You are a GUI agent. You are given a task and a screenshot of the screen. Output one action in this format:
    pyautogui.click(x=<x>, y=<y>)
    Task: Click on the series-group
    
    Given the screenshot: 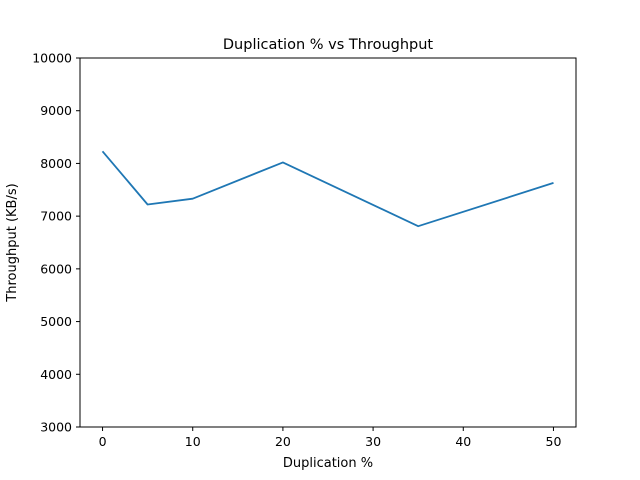 What is the action you would take?
    pyautogui.click(x=327, y=189)
    